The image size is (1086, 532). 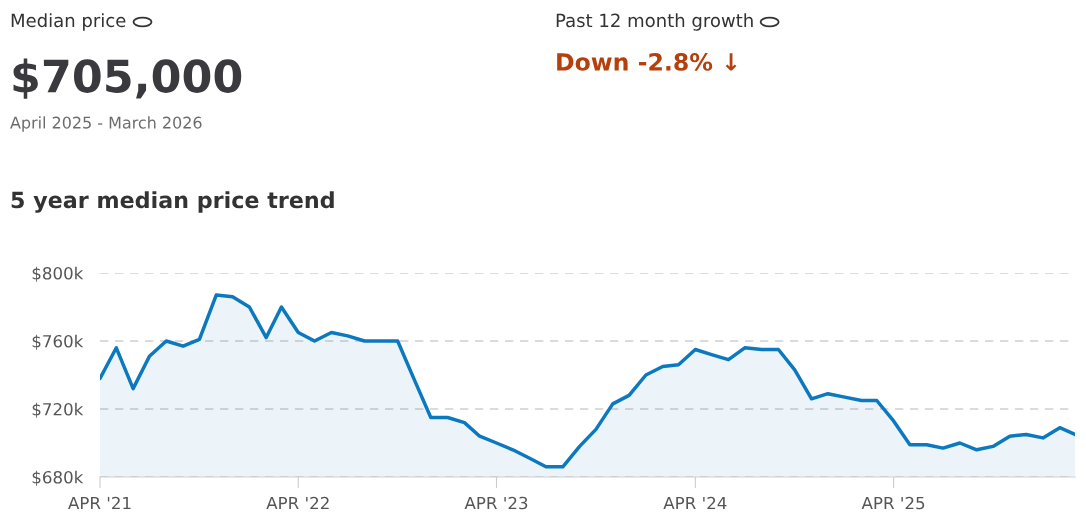 What do you see at coordinates (68, 22) in the screenshot?
I see `text: Median price` at bounding box center [68, 22].